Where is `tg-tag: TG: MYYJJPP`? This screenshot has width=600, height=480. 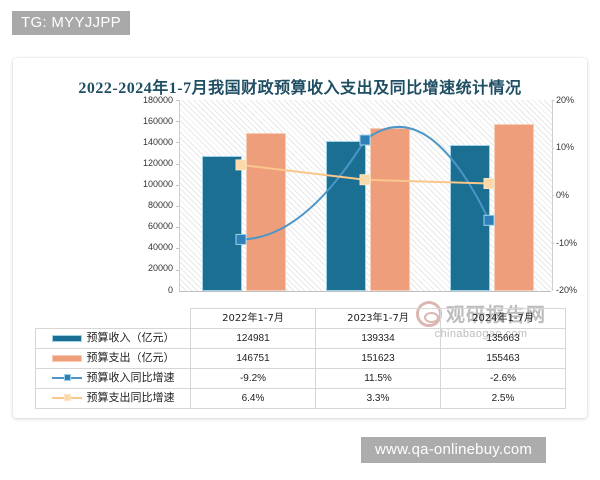
tg-tag: TG: MYYJJPP is located at coordinates (71, 23).